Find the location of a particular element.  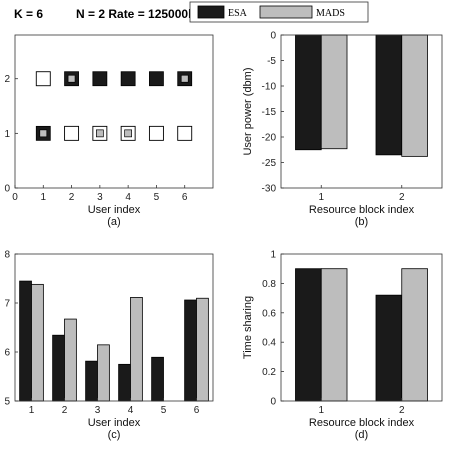

y-tick-label-b: -30 is located at coordinates (269, 189).